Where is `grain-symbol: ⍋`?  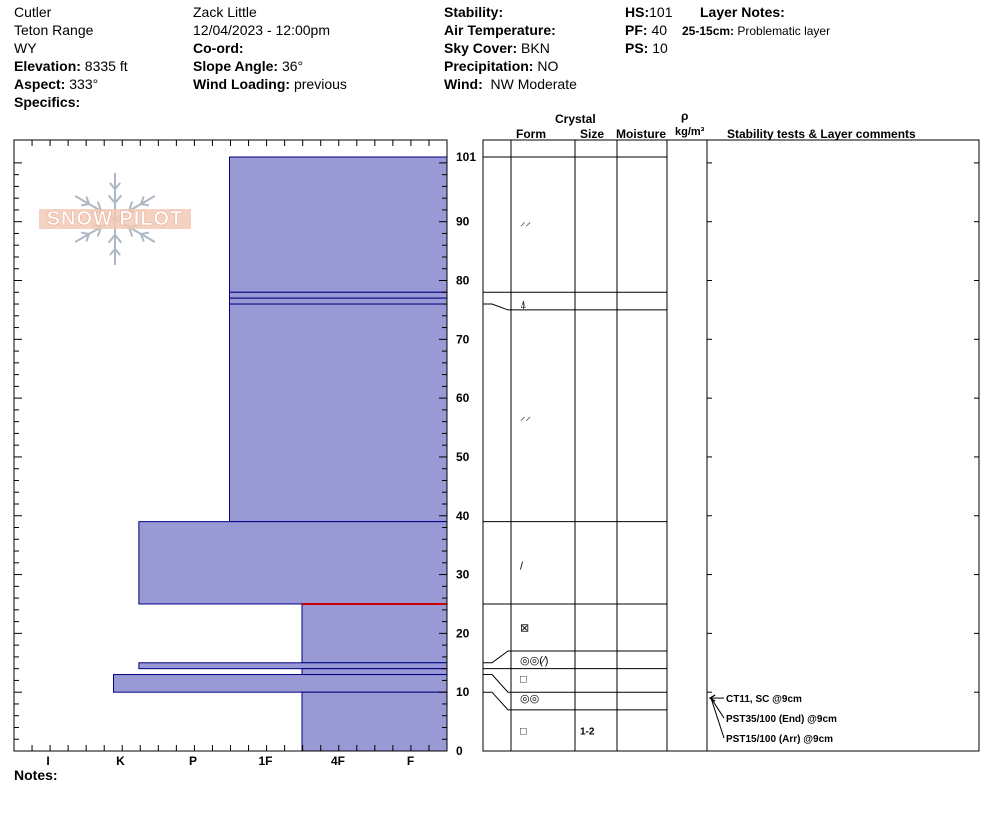
grain-symbol: ⍋ is located at coordinates (523, 305).